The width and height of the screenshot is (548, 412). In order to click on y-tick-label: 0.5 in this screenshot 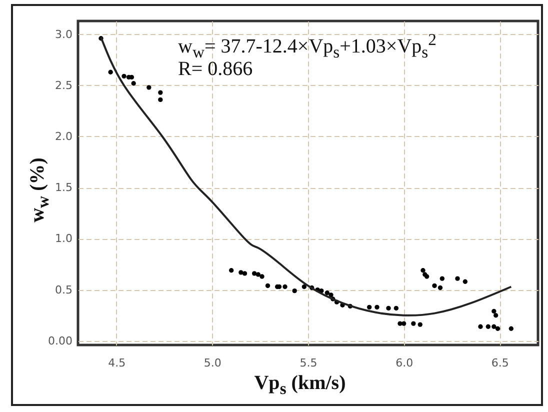, I will do `click(63, 289)`.